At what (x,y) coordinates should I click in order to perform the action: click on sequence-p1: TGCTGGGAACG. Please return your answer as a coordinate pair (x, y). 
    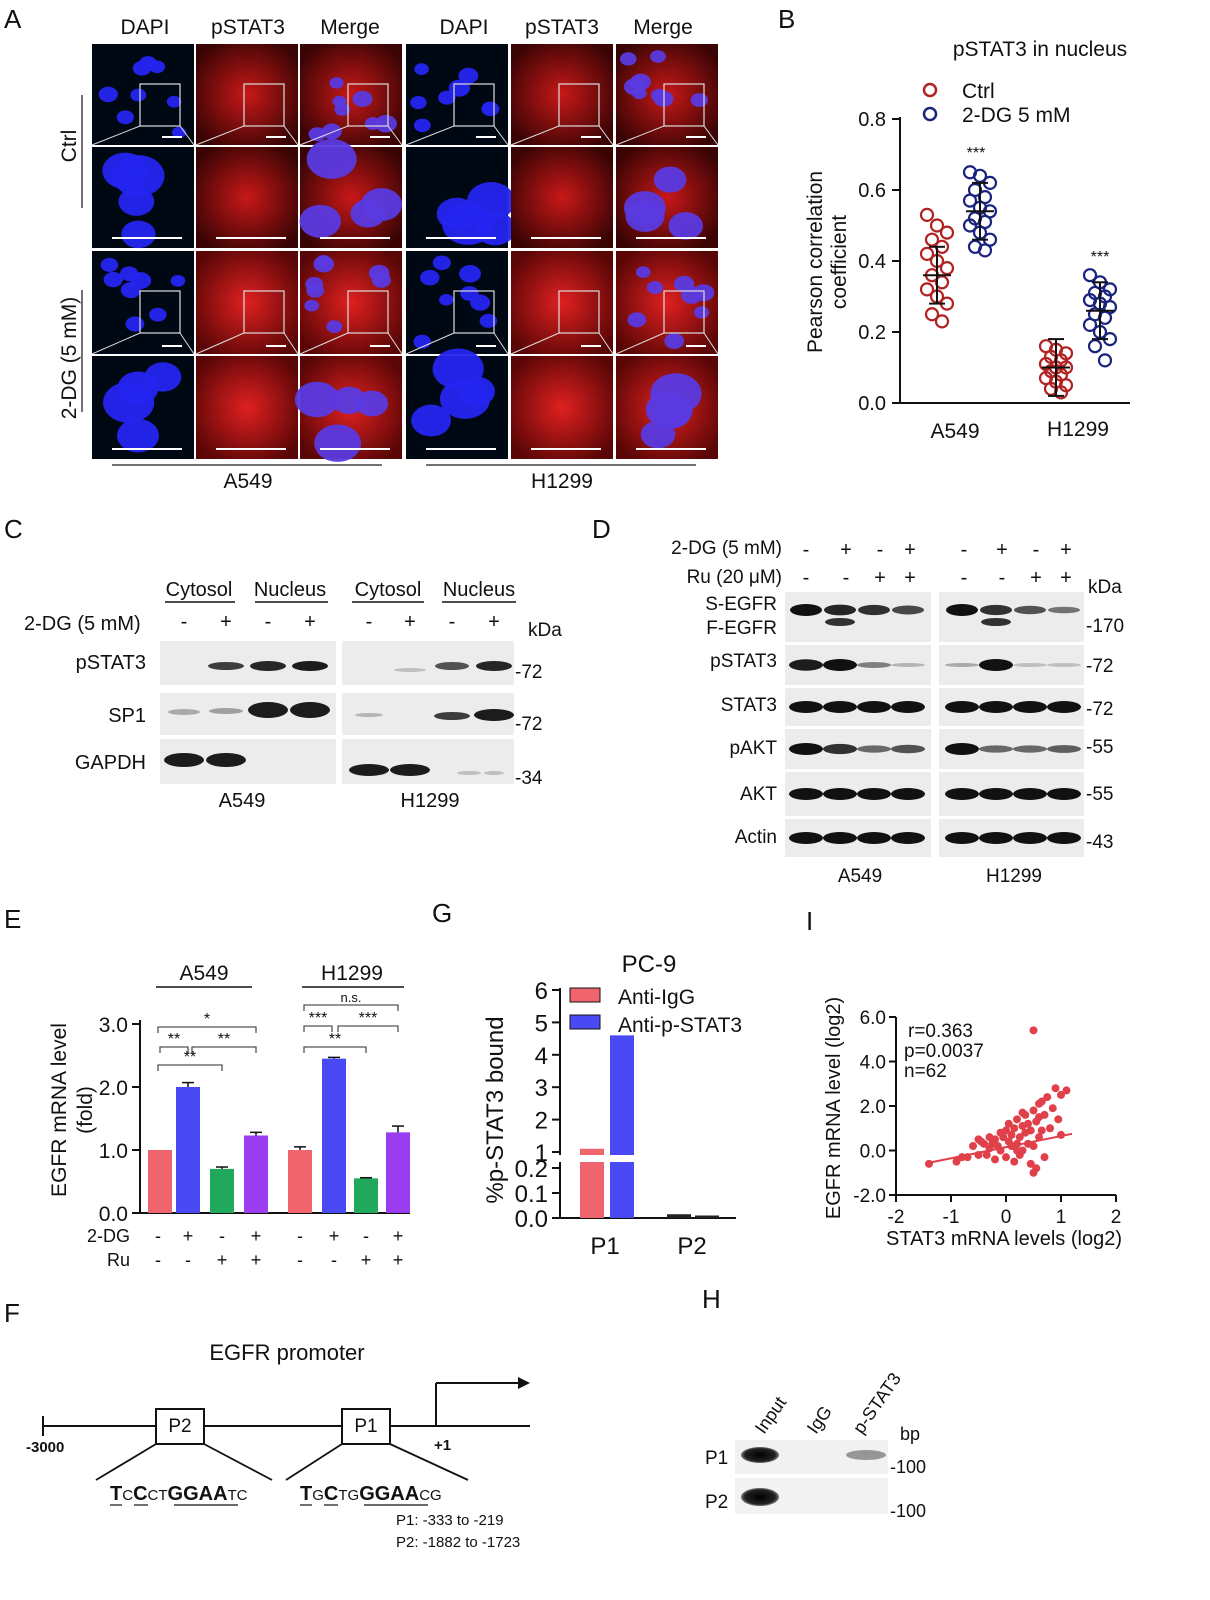
    Looking at the image, I should click on (371, 1494).